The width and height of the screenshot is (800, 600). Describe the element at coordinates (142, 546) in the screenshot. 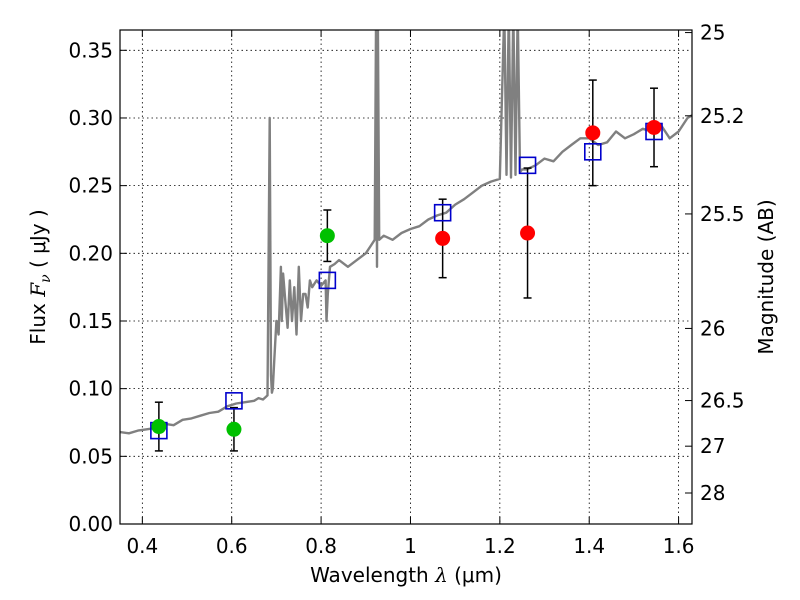

I see `x-tick-label: 0.4` at that location.